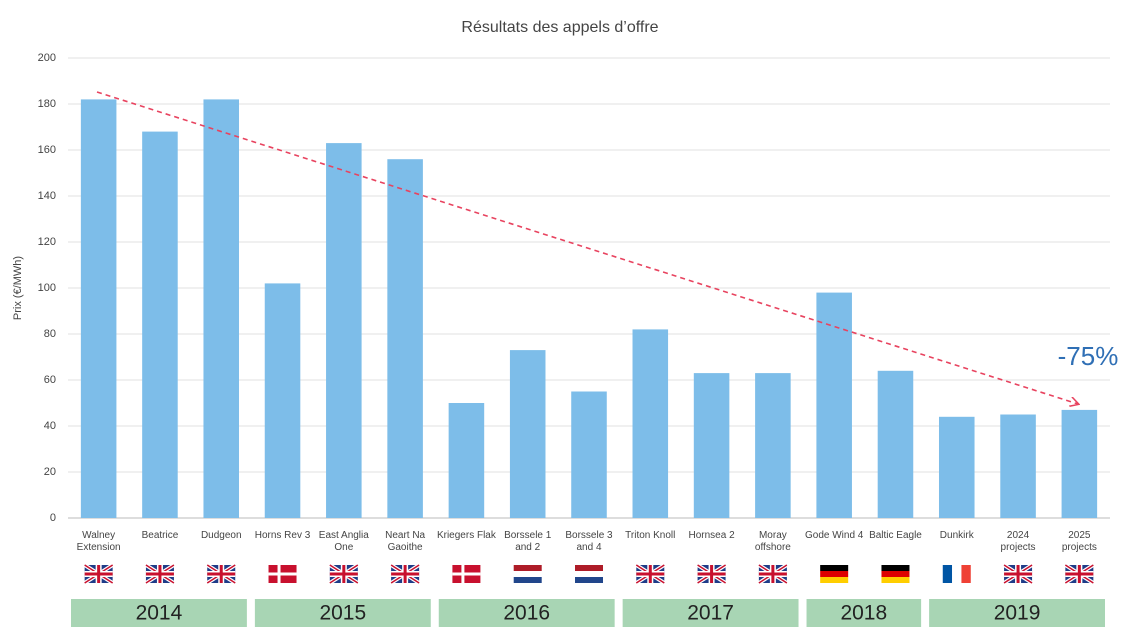 This screenshot has height=628, width=1126. Describe the element at coordinates (405, 541) in the screenshot. I see `x-tick-label: Neart Na Gaoithe` at that location.